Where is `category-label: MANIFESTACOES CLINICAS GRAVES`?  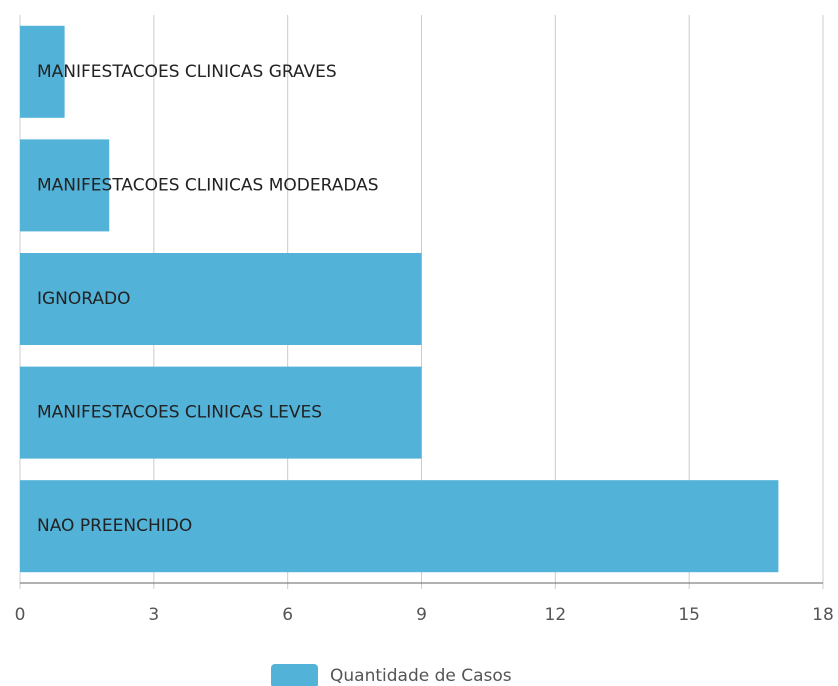 category-label: MANIFESTACOES CLINICAS GRAVES is located at coordinates (187, 72).